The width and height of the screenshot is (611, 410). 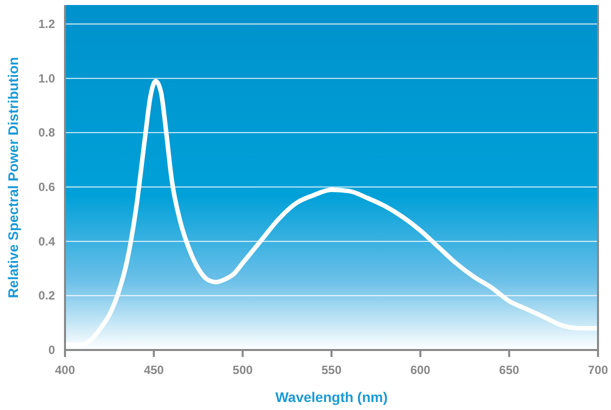 I want to click on y-tick-label: 1.2, so click(x=47, y=24).